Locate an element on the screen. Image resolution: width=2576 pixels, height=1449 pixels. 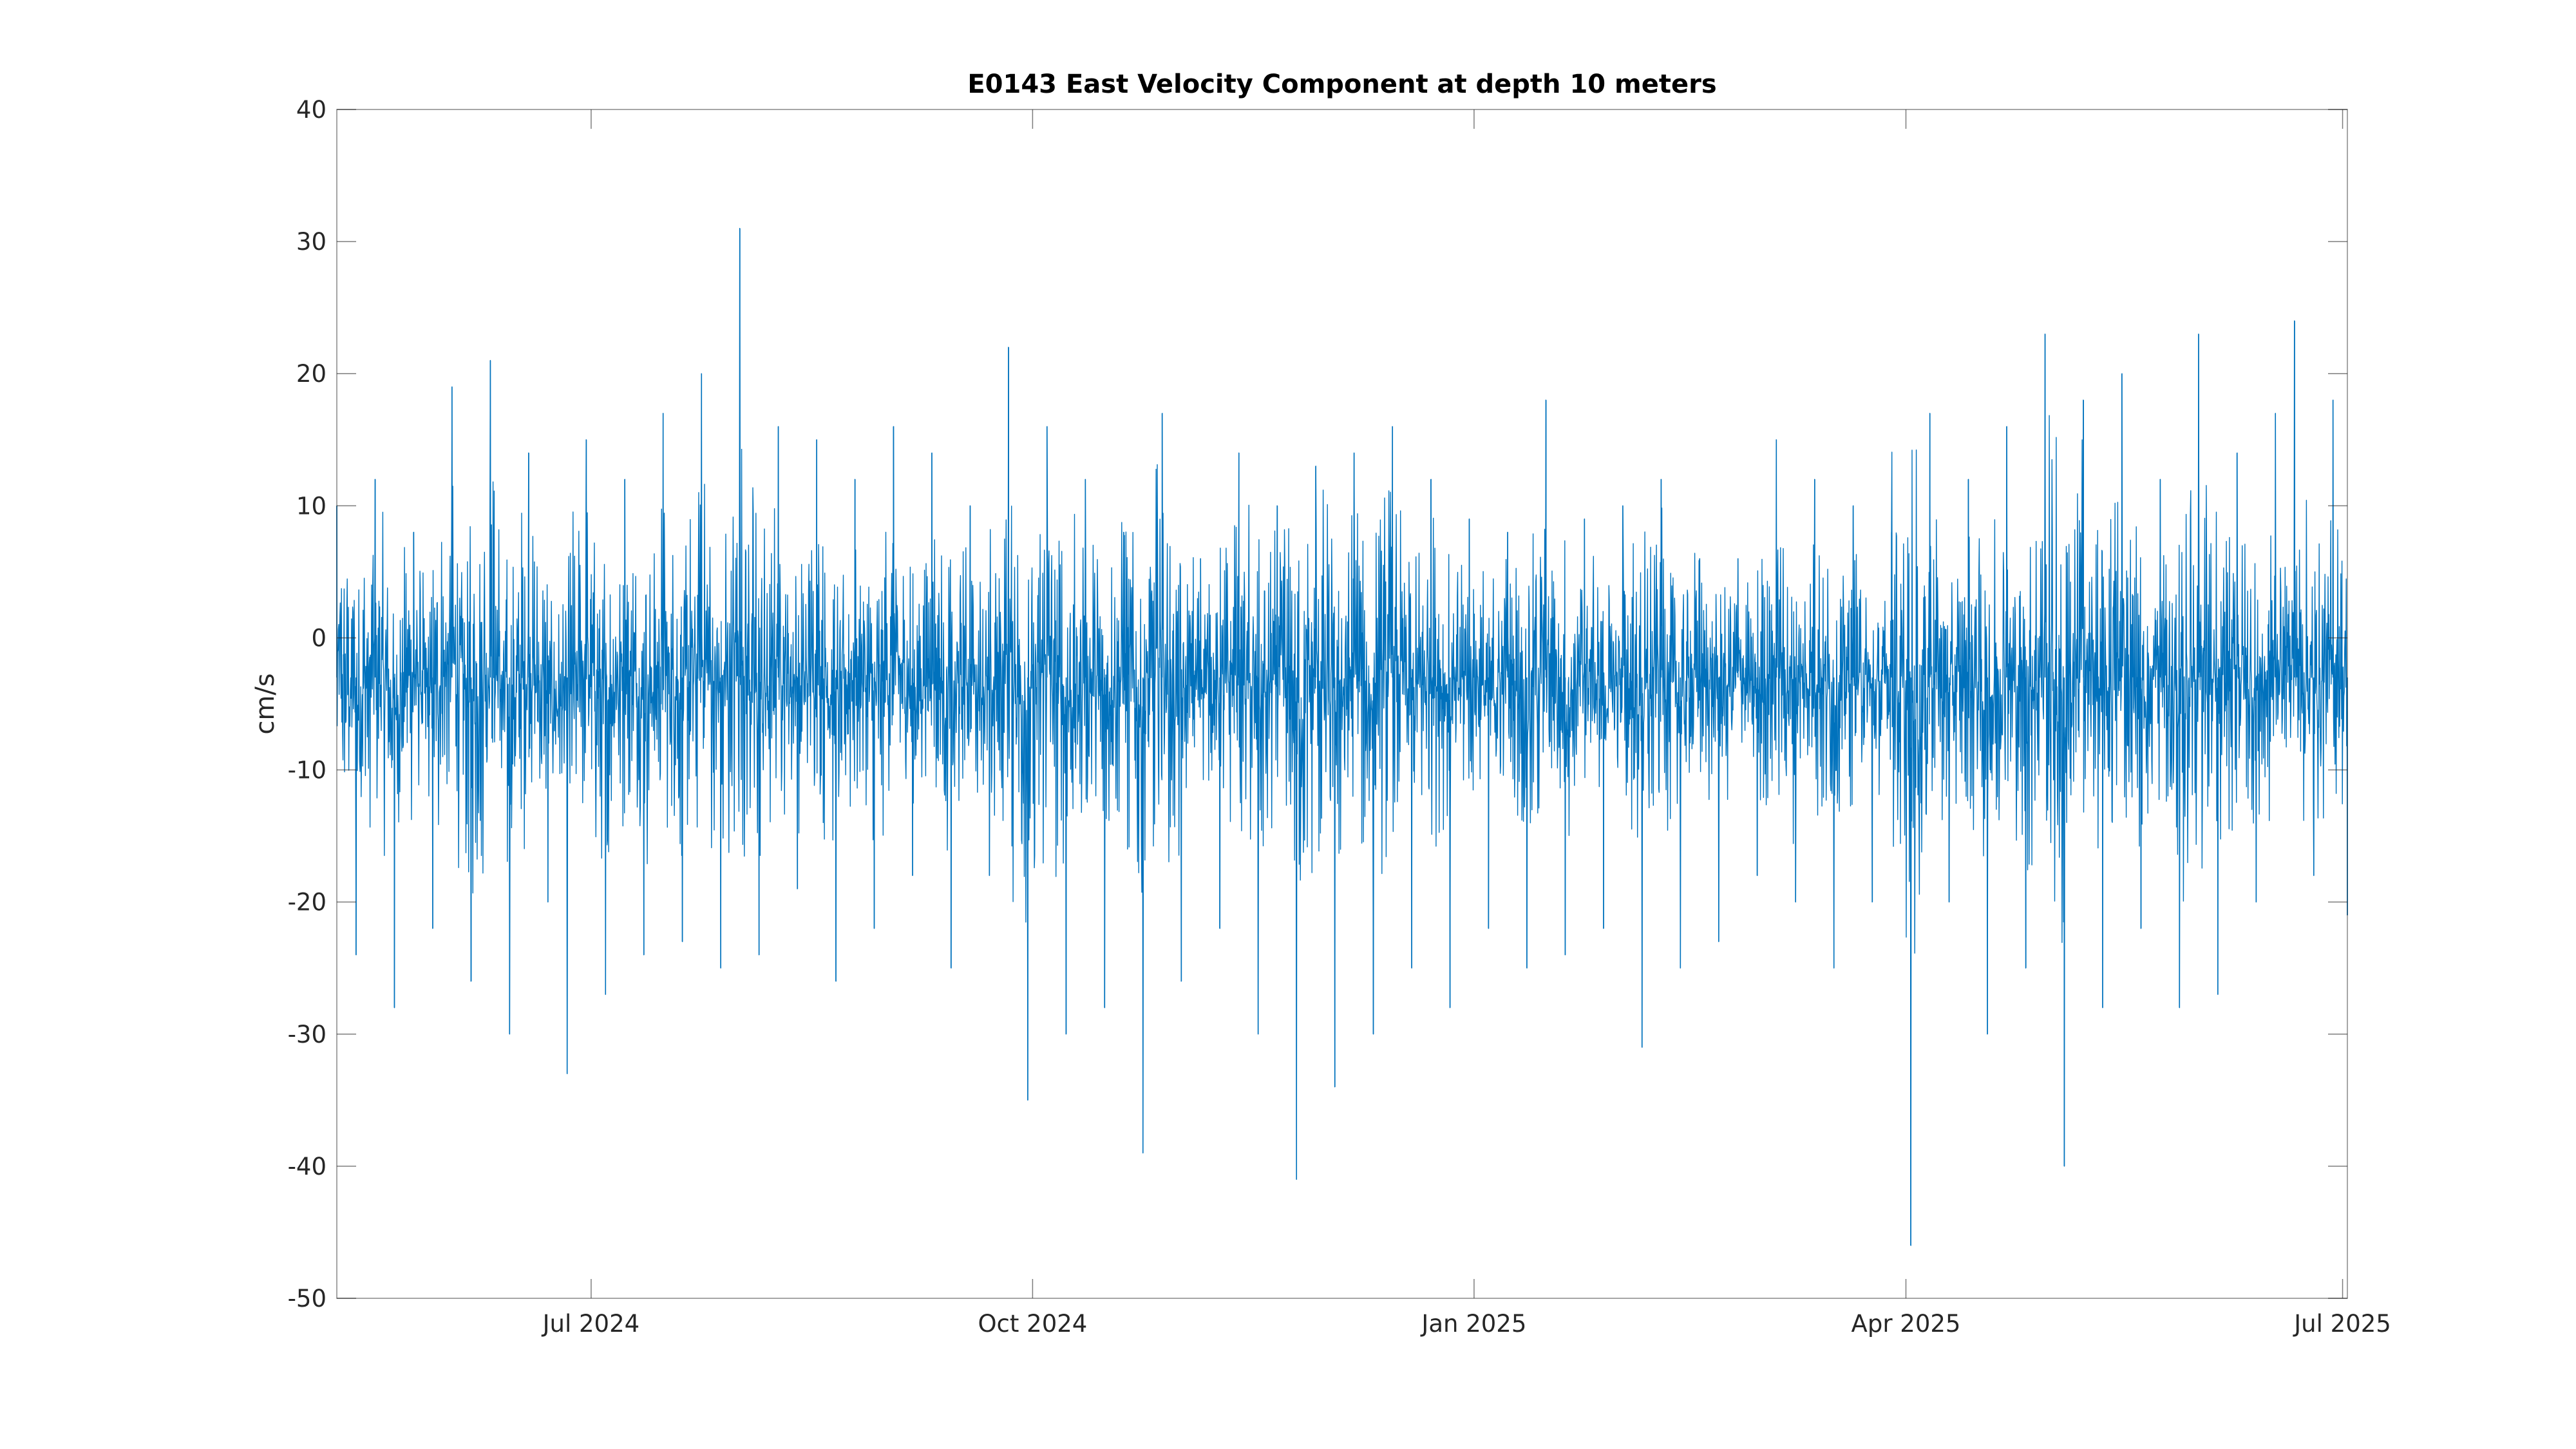
y-axis-label: cm/s is located at coordinates (265, 703).